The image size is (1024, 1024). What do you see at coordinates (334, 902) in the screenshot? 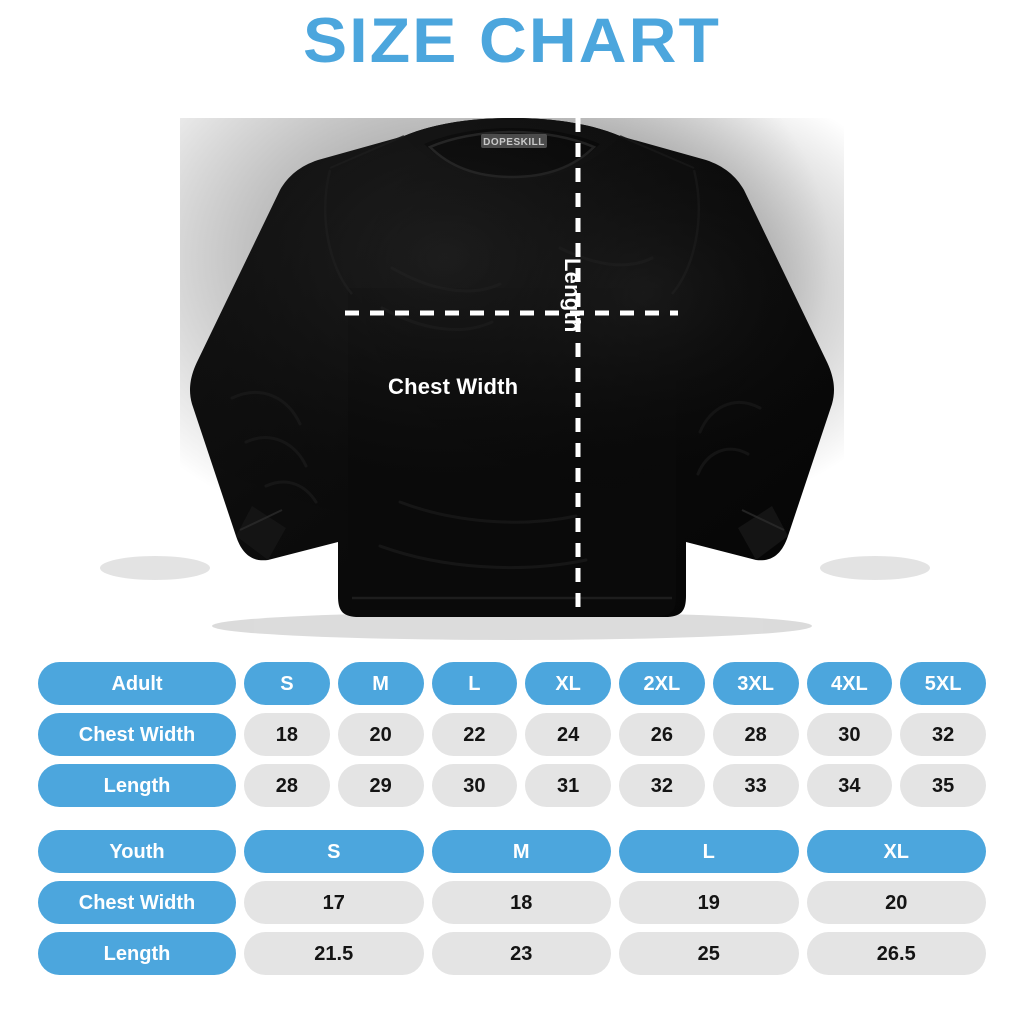
I see `youth-chest-width-s: 17` at bounding box center [334, 902].